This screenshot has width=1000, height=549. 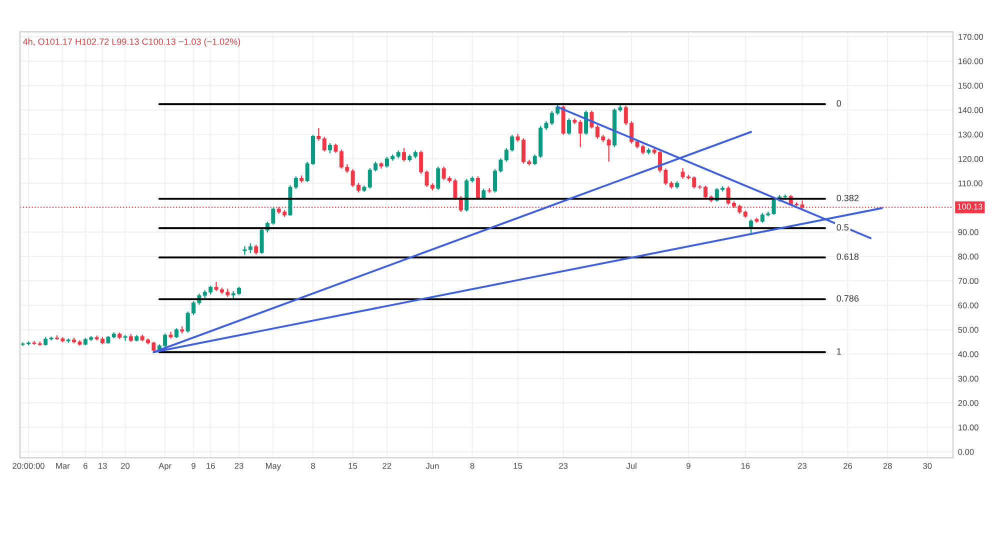 I want to click on x-tick-label: Mar, so click(x=63, y=466).